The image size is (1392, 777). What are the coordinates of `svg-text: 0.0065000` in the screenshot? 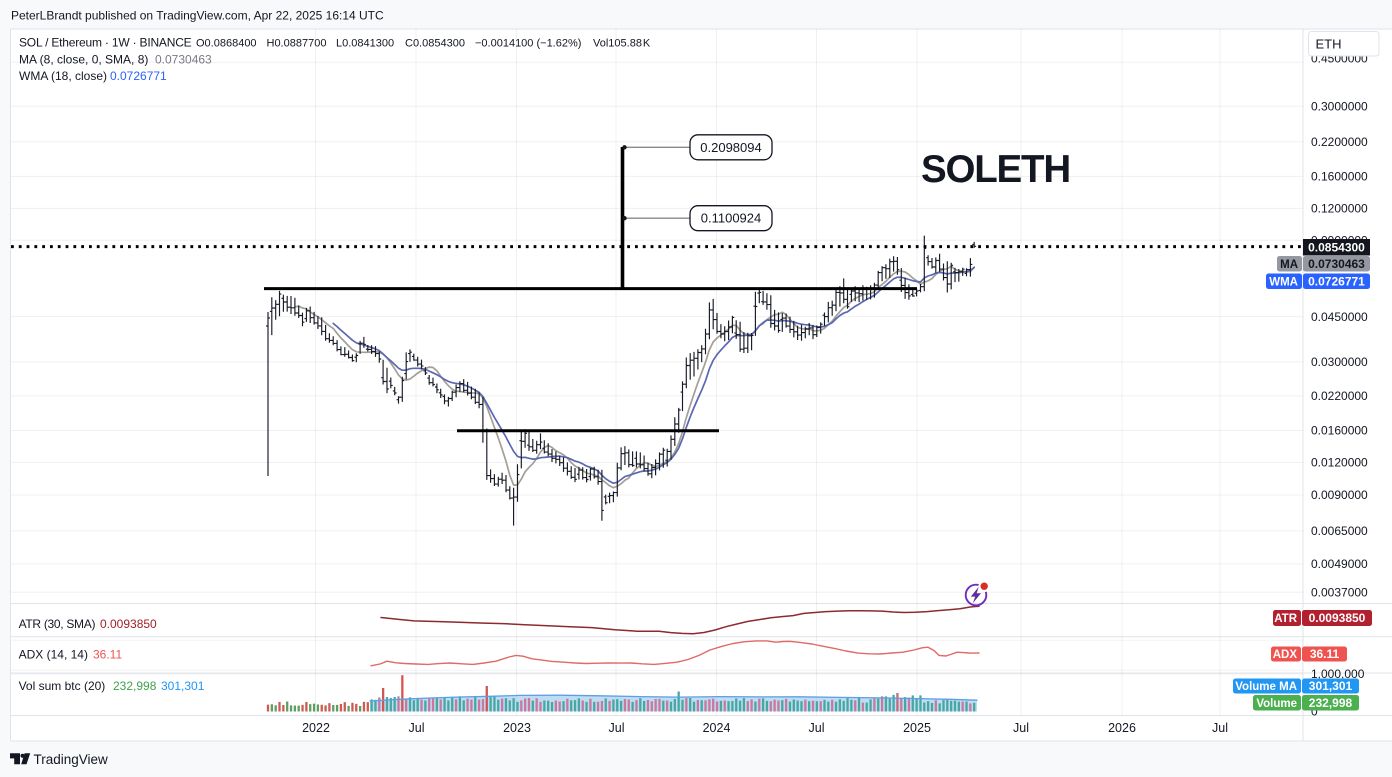 It's located at (1339, 531).